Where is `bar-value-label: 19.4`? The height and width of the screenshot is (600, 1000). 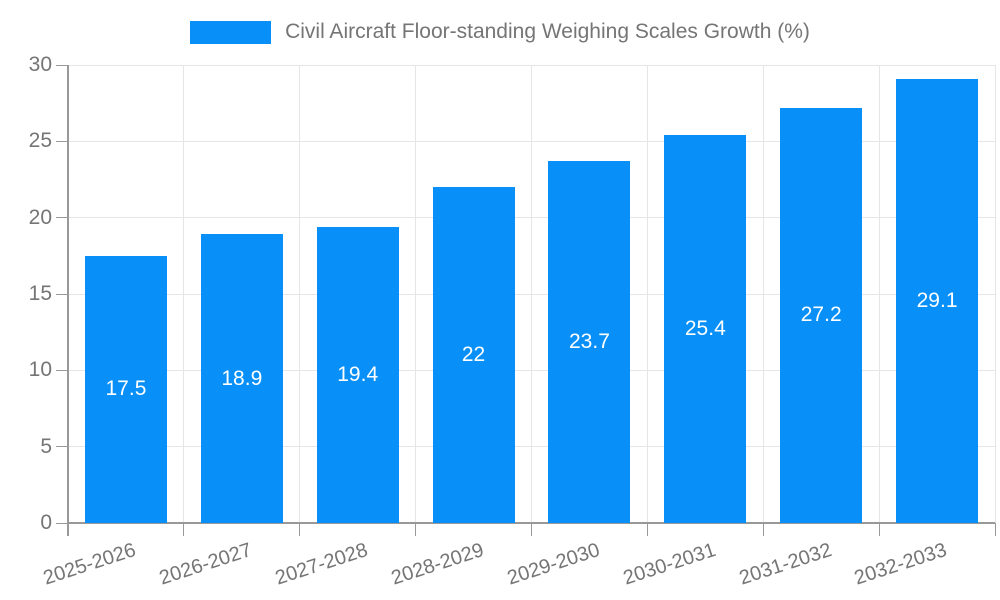 bar-value-label: 19.4 is located at coordinates (358, 374).